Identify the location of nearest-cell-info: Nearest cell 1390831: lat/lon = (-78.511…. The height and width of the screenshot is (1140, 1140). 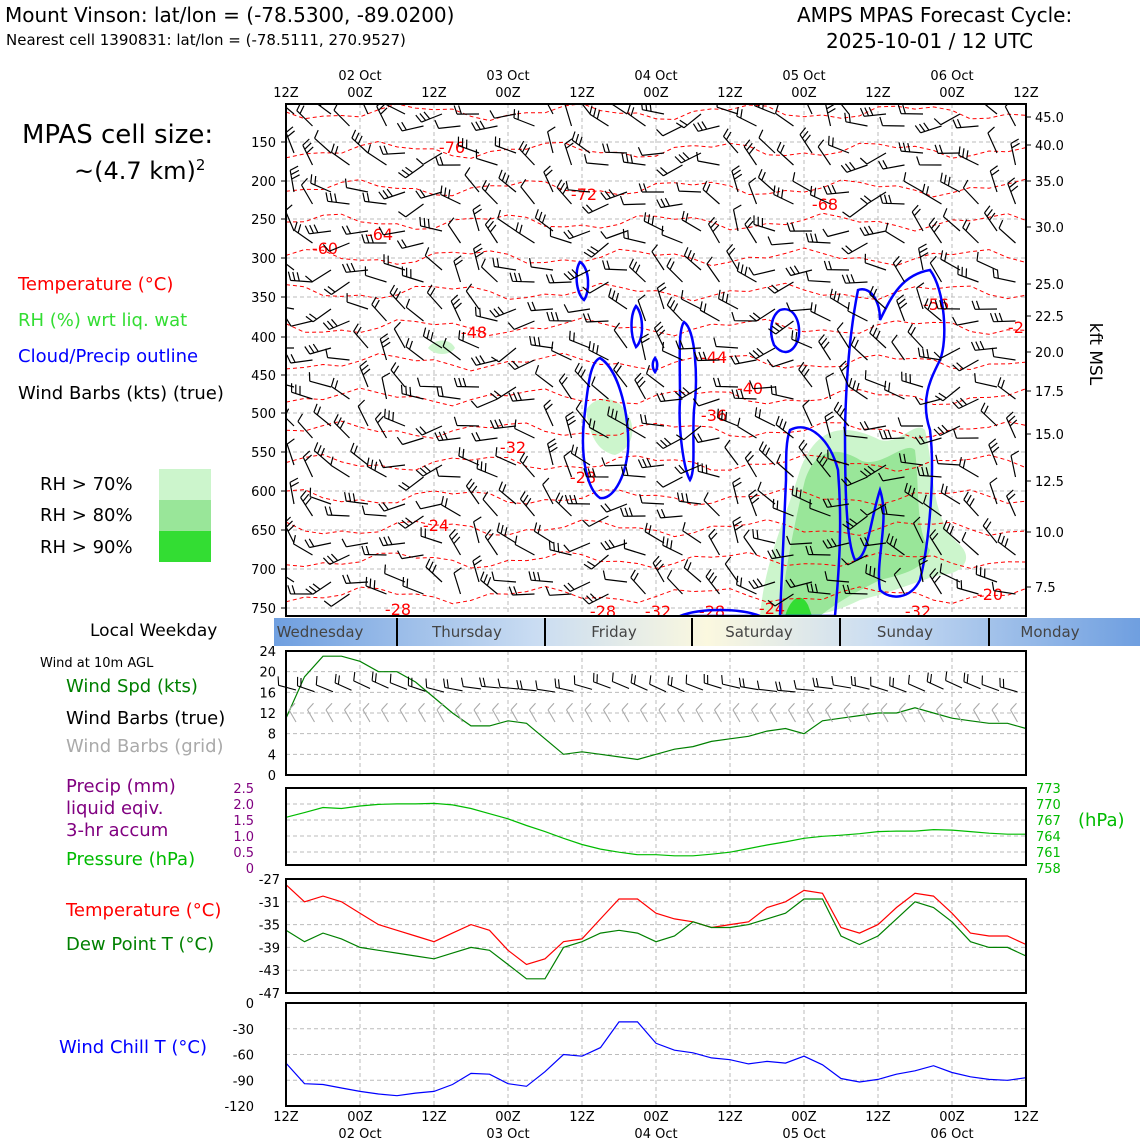
(206, 40).